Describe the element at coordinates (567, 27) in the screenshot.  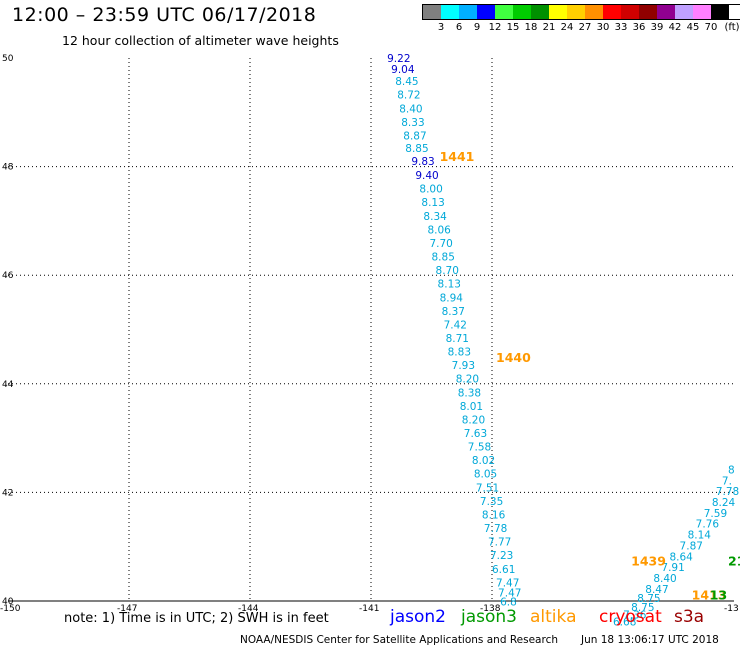
I see `legend-label: 24` at that location.